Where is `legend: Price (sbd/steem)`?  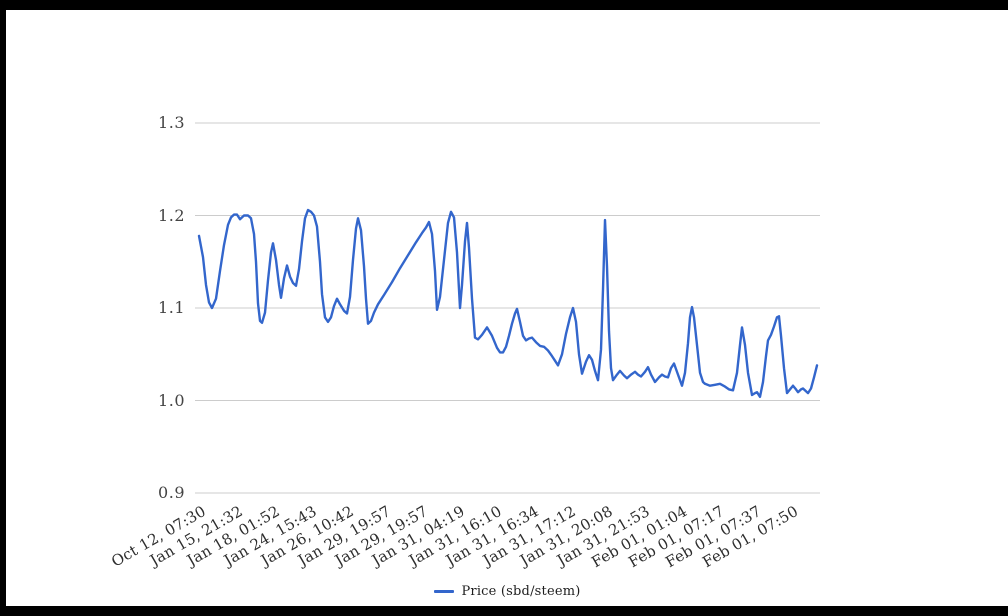 legend: Price (sbd/steem) is located at coordinates (507, 591).